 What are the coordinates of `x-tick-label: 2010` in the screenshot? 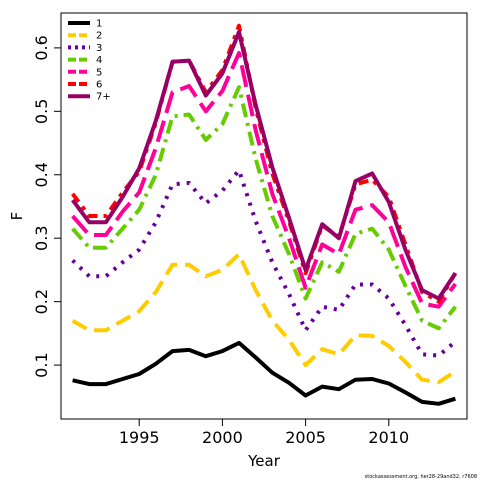 It's located at (388, 437).